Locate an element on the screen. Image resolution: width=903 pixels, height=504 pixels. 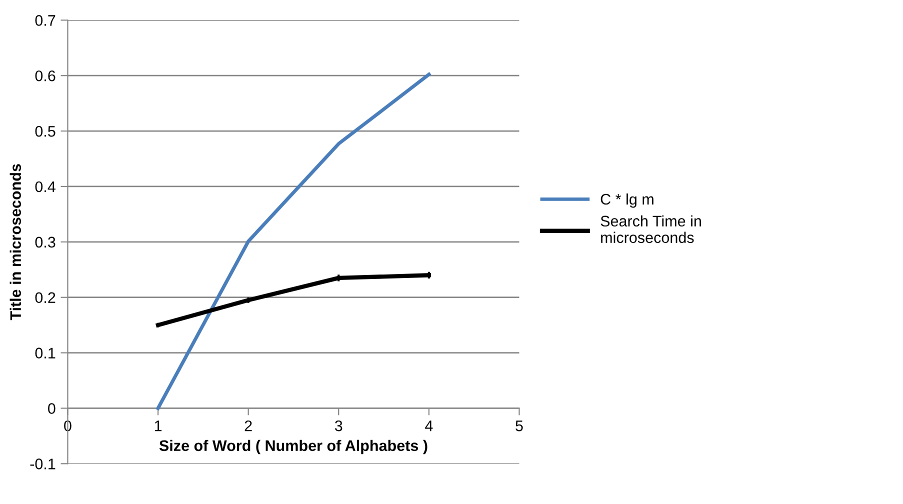
x-tick-label: 2 is located at coordinates (248, 426).